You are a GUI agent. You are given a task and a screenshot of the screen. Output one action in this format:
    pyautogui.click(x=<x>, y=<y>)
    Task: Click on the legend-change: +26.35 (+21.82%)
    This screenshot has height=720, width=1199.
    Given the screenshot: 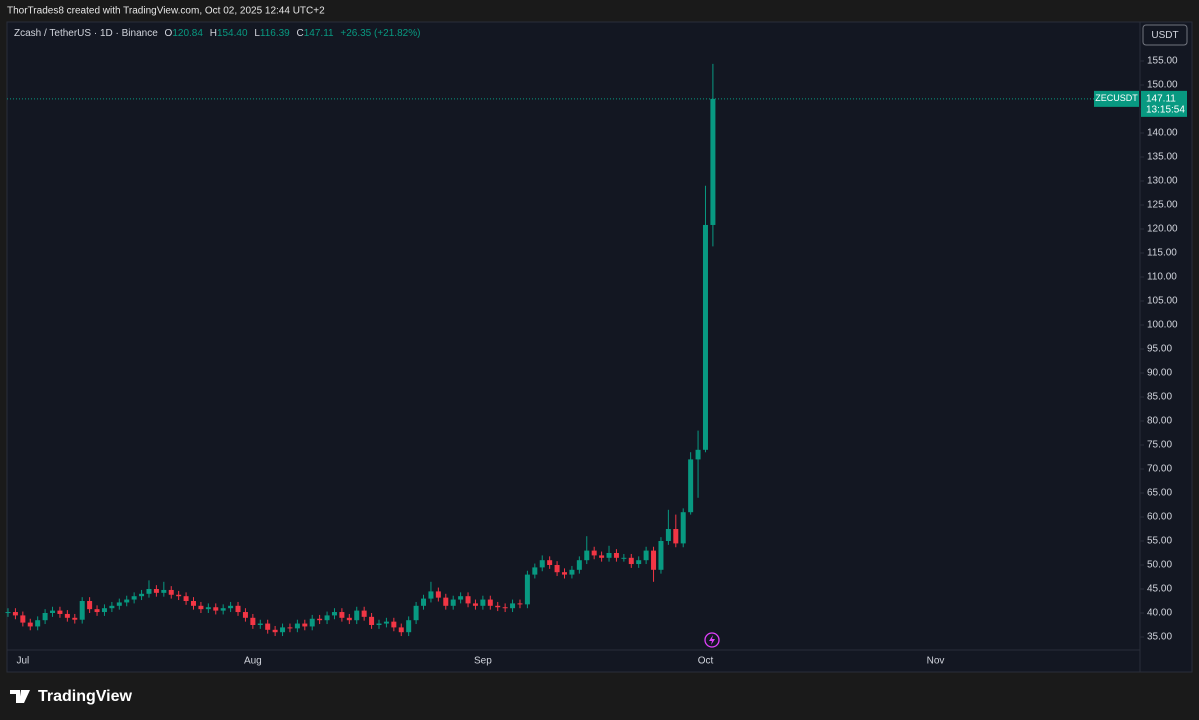 What is the action you would take?
    pyautogui.click(x=380, y=33)
    